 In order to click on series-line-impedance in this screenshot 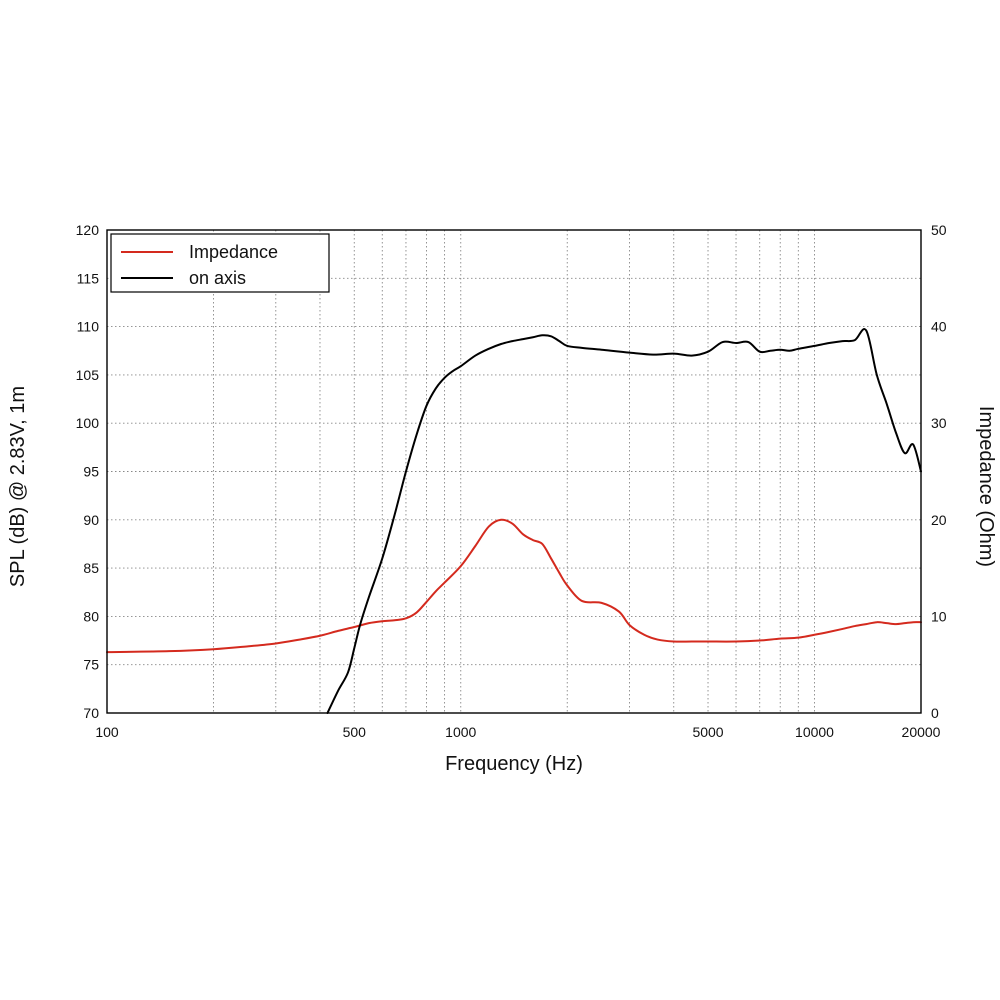, I will do `click(514, 586)`.